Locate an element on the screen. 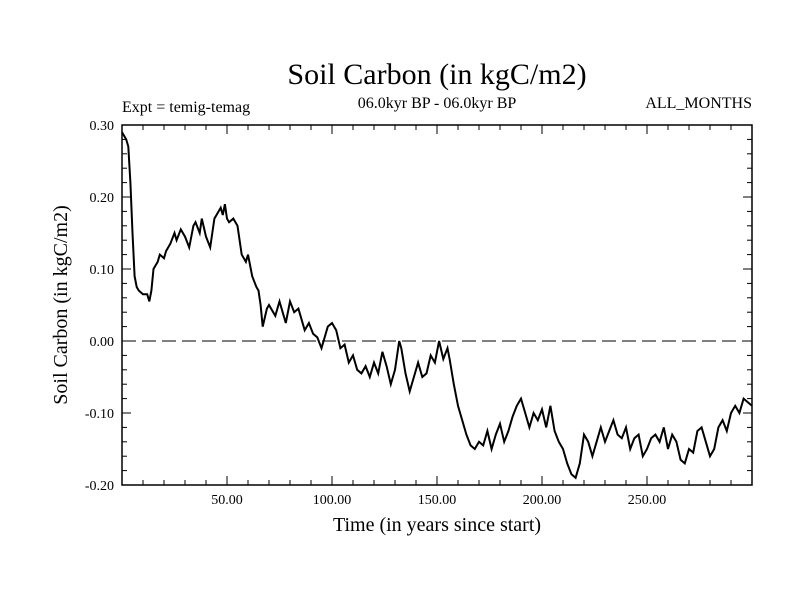  chart-title: Soil Carbon (in kgC/m2) is located at coordinates (436, 74).